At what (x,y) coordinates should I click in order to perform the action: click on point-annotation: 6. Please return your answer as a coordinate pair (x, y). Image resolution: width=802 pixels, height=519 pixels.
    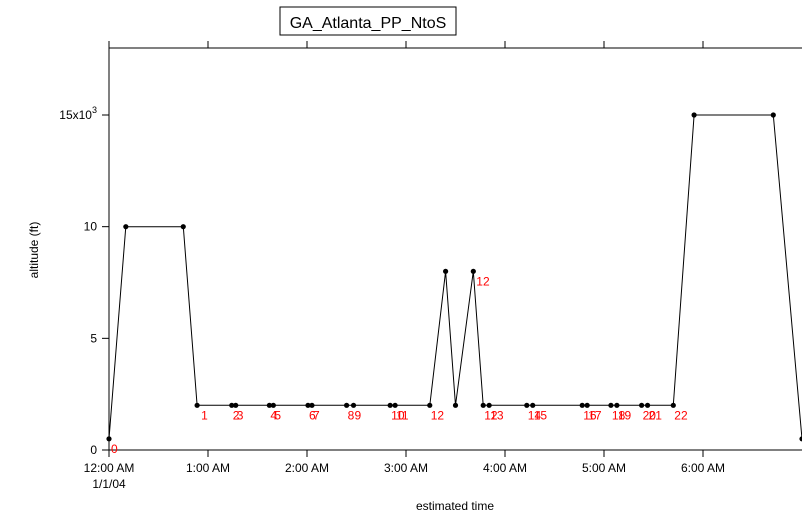
    Looking at the image, I should click on (312, 415).